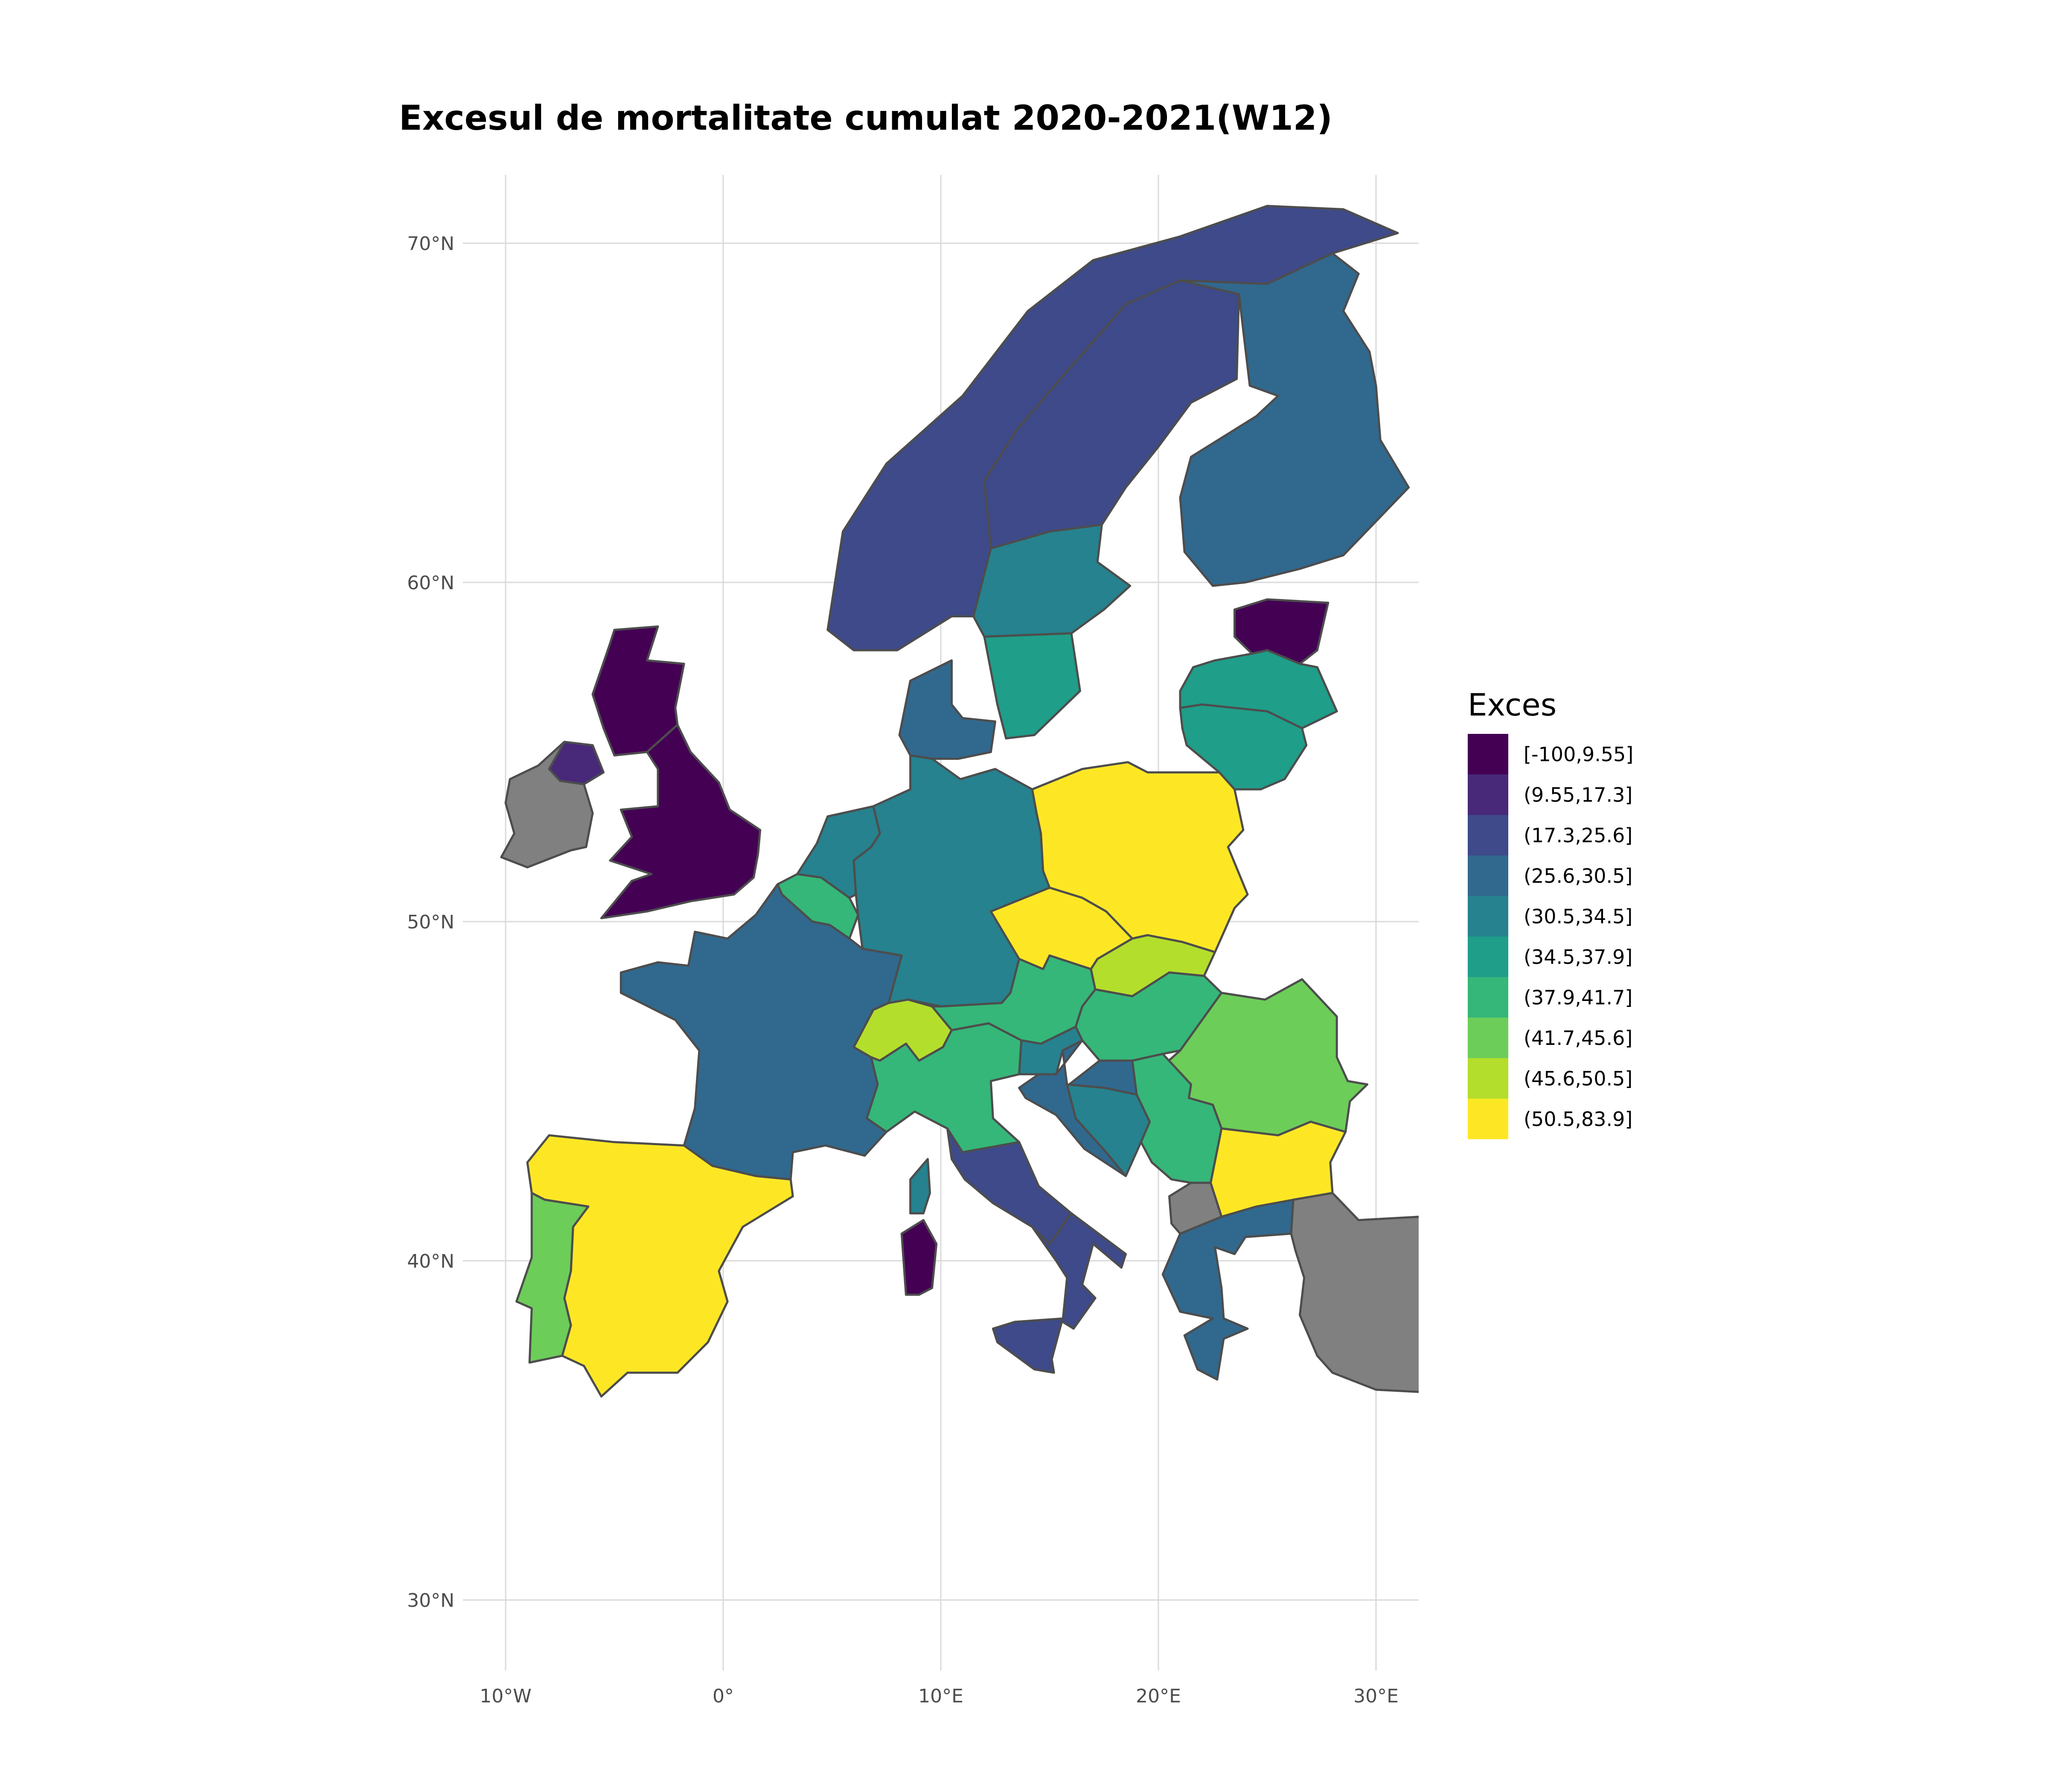 The height and width of the screenshot is (1792, 2048). What do you see at coordinates (1578, 1119) in the screenshot?
I see `legend-label: (50.5,83.9]` at bounding box center [1578, 1119].